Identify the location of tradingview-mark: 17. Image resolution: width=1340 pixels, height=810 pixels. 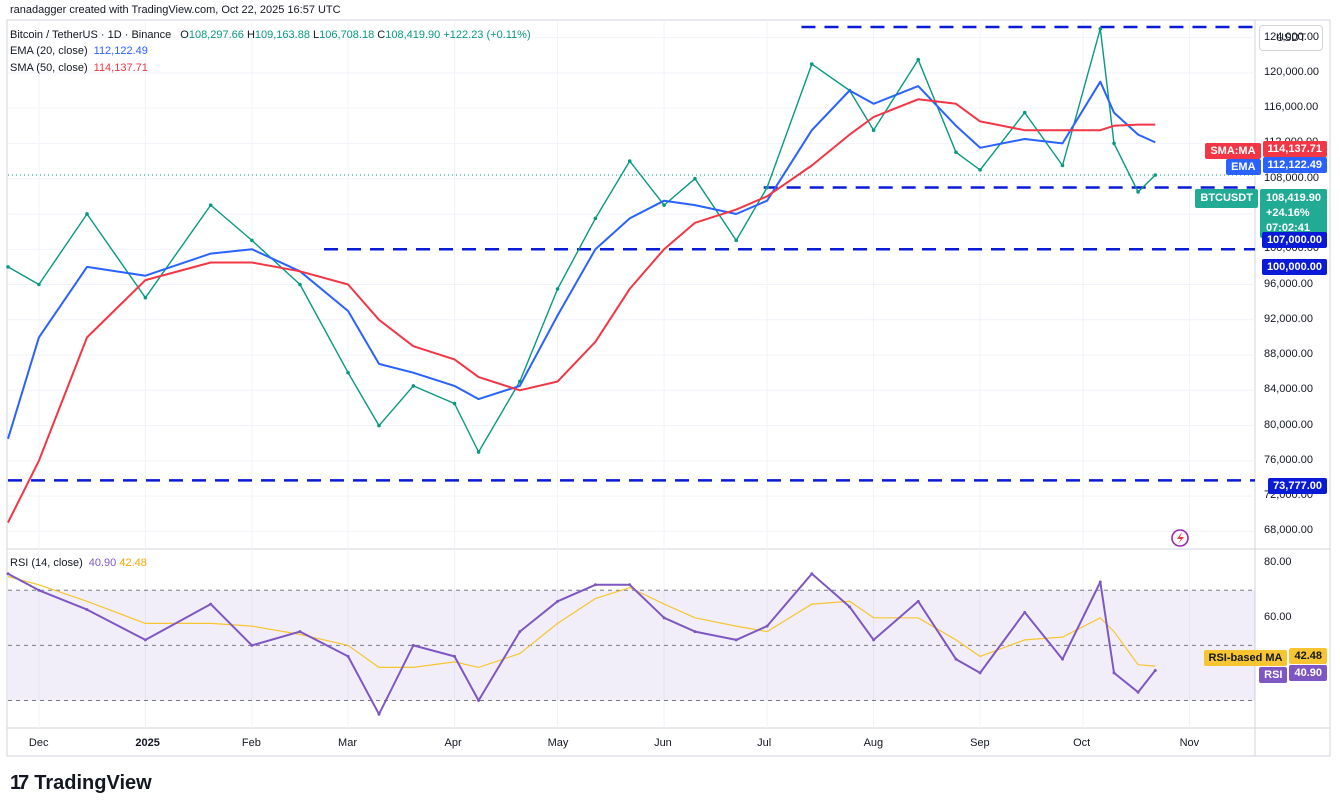
(19, 783).